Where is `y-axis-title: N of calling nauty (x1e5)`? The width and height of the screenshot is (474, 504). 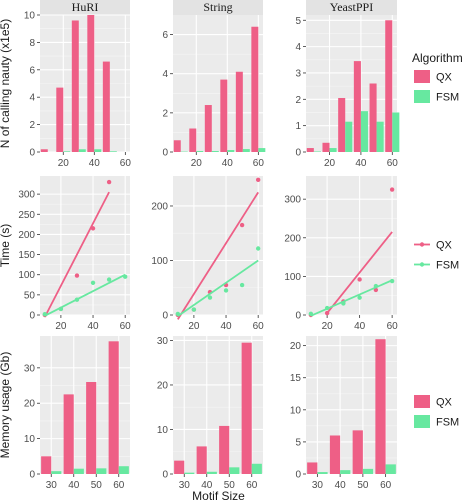 y-axis-title: N of calling nauty (x1e5) is located at coordinates (6, 83).